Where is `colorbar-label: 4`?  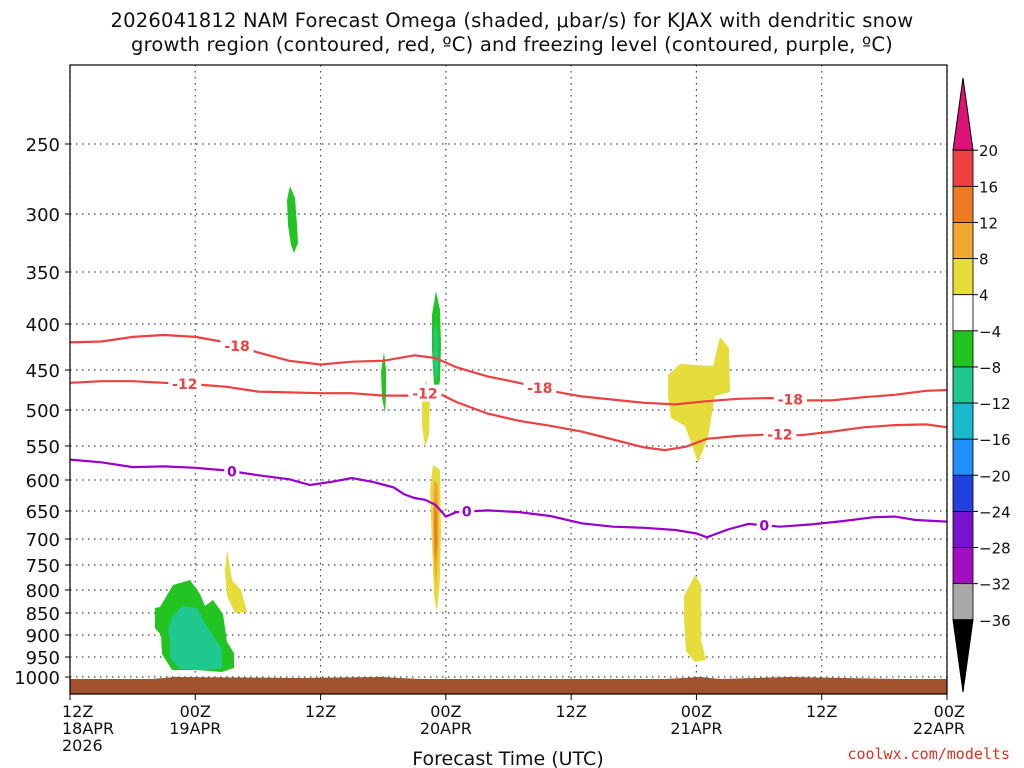
colorbar-label: 4 is located at coordinates (984, 296).